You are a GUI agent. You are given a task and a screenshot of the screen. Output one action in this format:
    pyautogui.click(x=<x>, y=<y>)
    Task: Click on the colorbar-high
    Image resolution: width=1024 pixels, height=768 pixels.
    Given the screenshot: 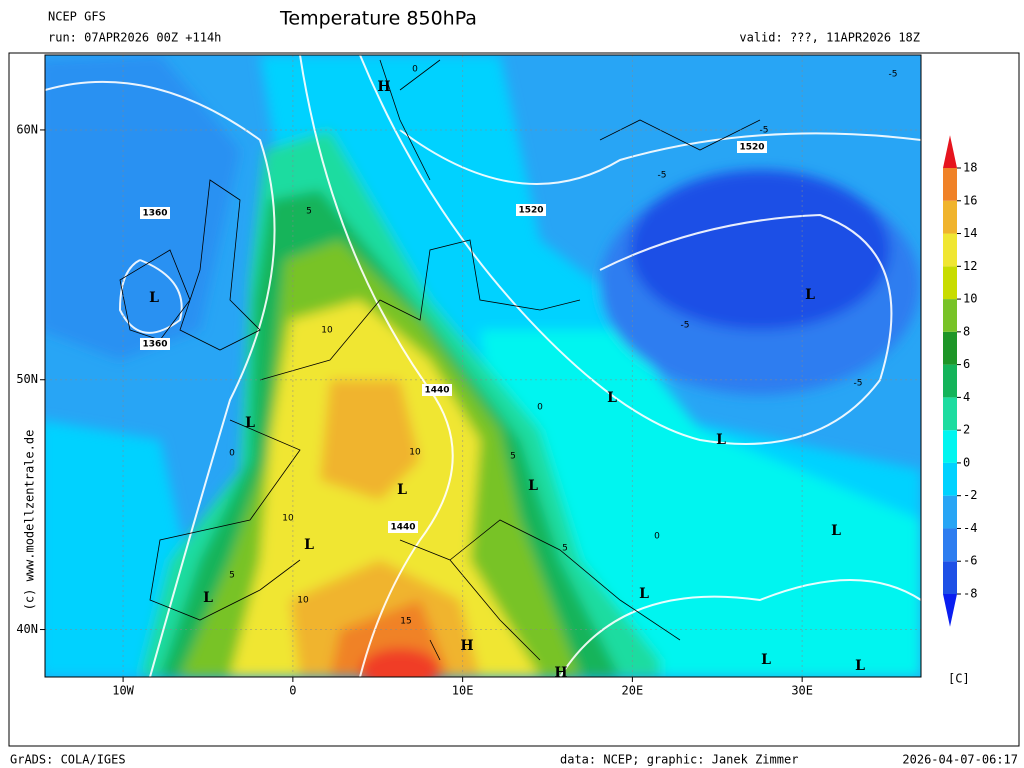 What is the action you would take?
    pyautogui.click(x=950, y=151)
    